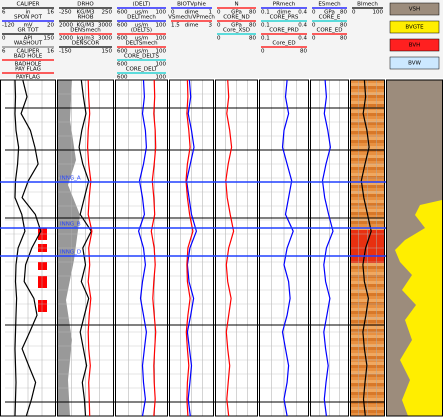 This screenshot has width=443, height=418. I want to click on curve-name: CORE_DELT, so click(142, 70).